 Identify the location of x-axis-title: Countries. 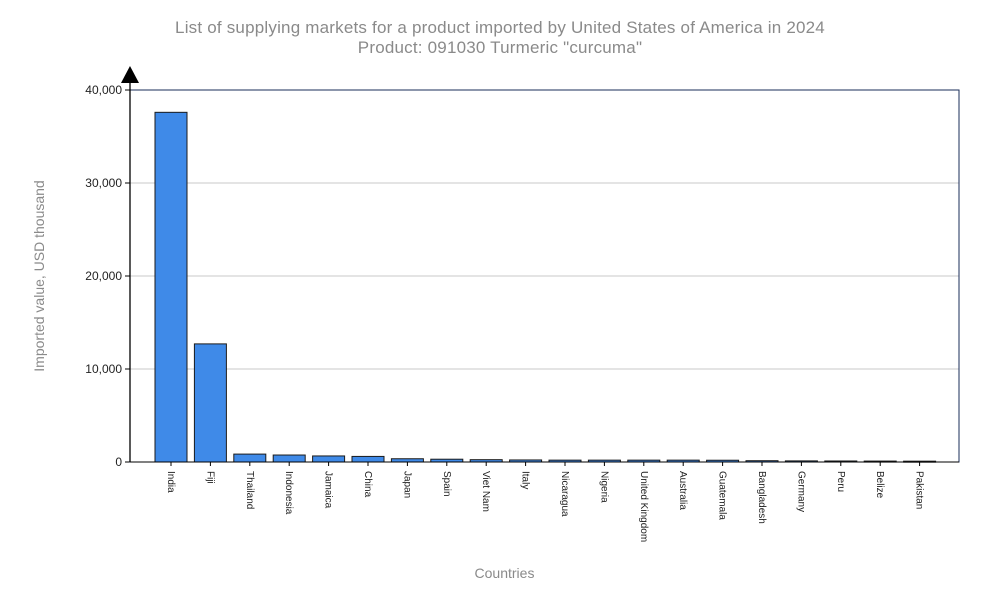
(505, 573).